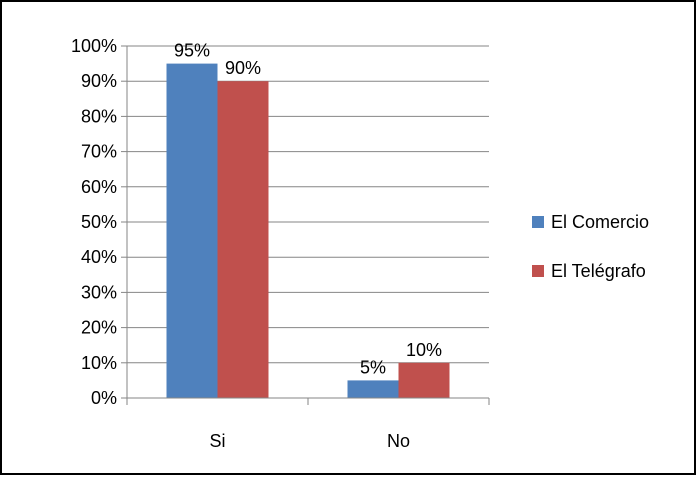  What do you see at coordinates (99, 328) in the screenshot?
I see `y-tick-label: 20%` at bounding box center [99, 328].